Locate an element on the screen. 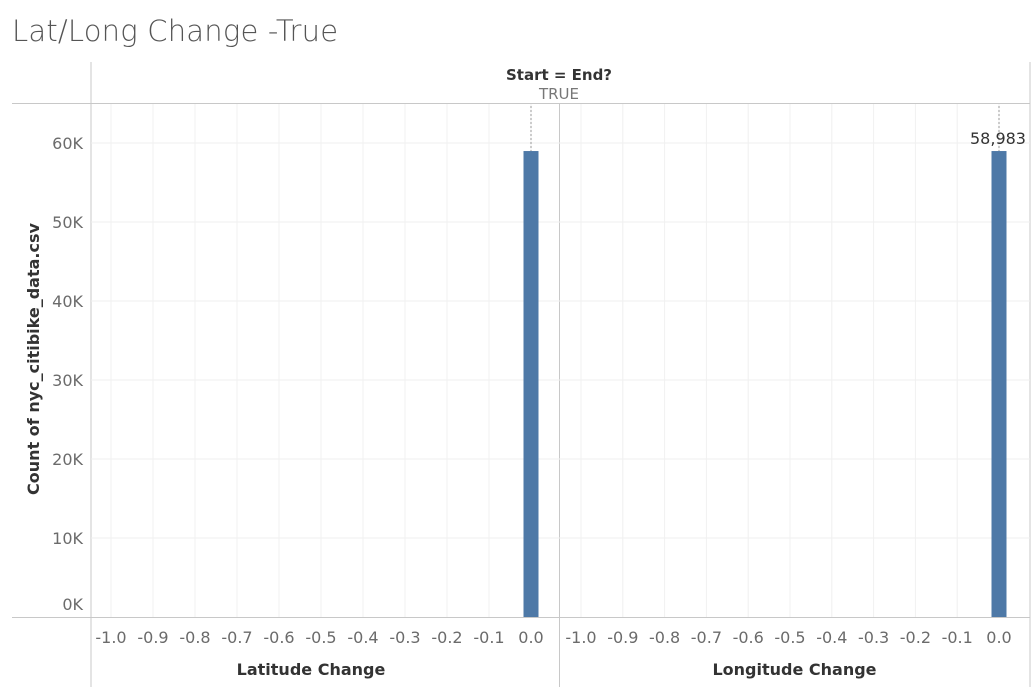 The image size is (1035, 687). y-tick-label: 20K is located at coordinates (67, 459).